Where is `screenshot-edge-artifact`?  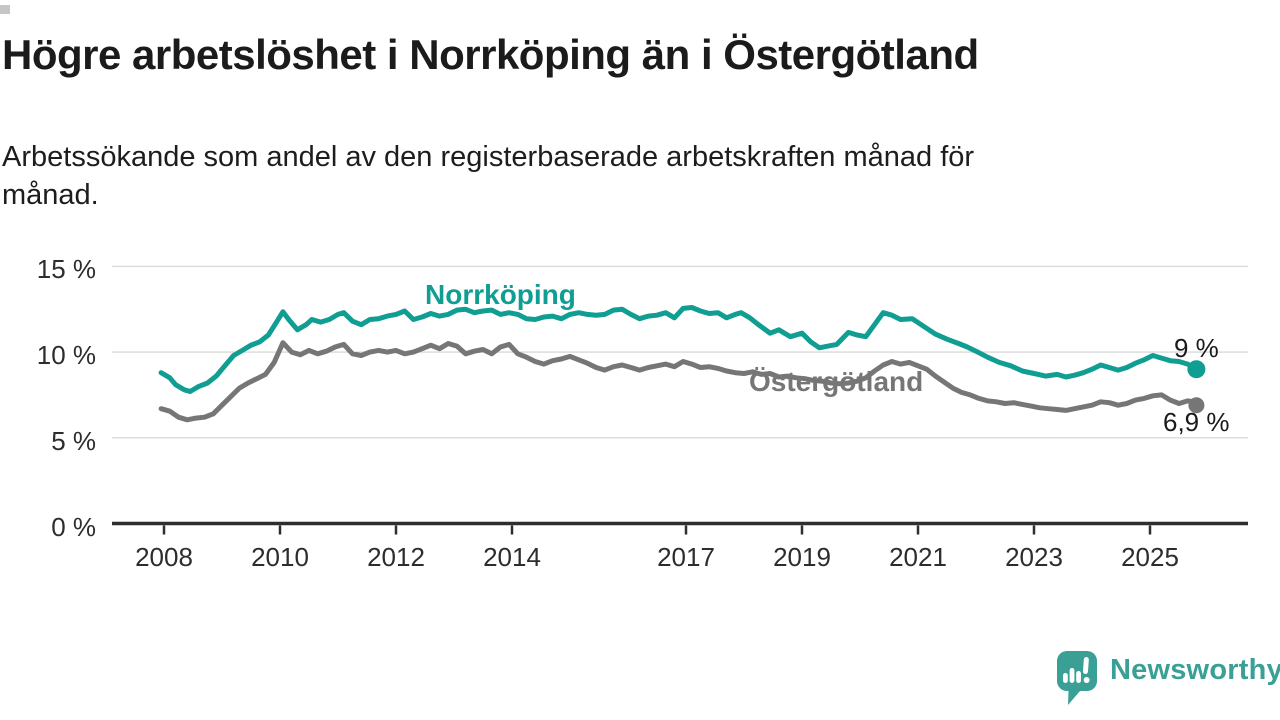 screenshot-edge-artifact is located at coordinates (5, 9).